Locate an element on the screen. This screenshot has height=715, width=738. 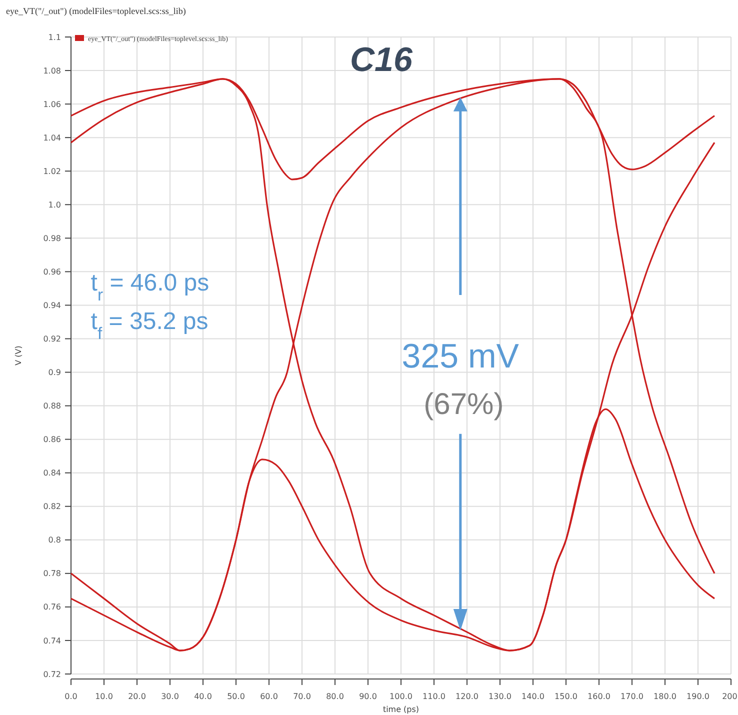
x-tick-label: 140.0 is located at coordinates (533, 696).